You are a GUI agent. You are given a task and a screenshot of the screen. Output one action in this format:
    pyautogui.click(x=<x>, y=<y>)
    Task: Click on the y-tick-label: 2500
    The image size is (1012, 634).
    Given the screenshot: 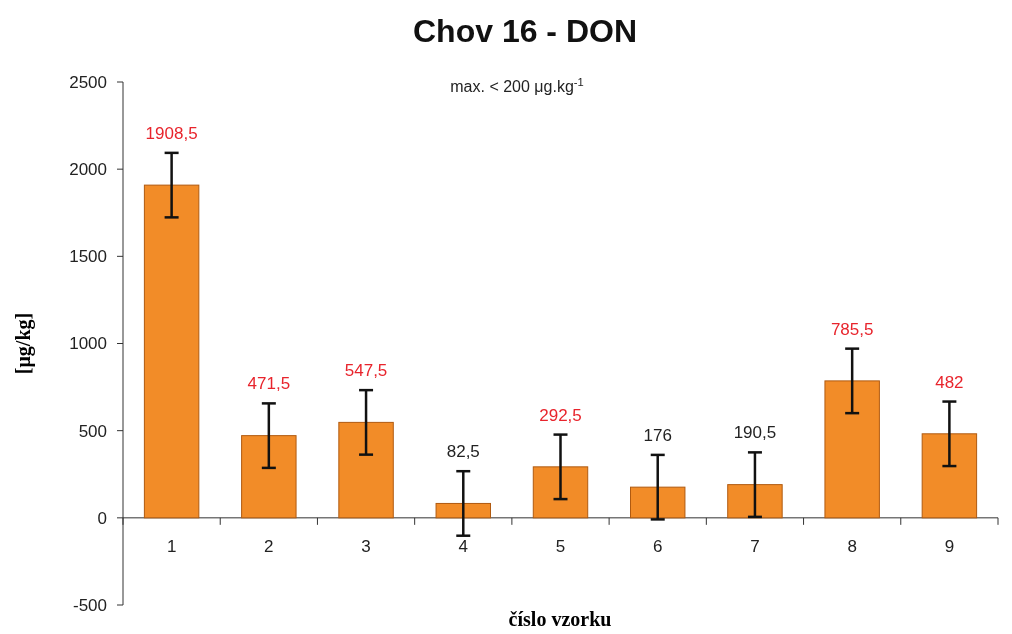 What is the action you would take?
    pyautogui.click(x=88, y=82)
    